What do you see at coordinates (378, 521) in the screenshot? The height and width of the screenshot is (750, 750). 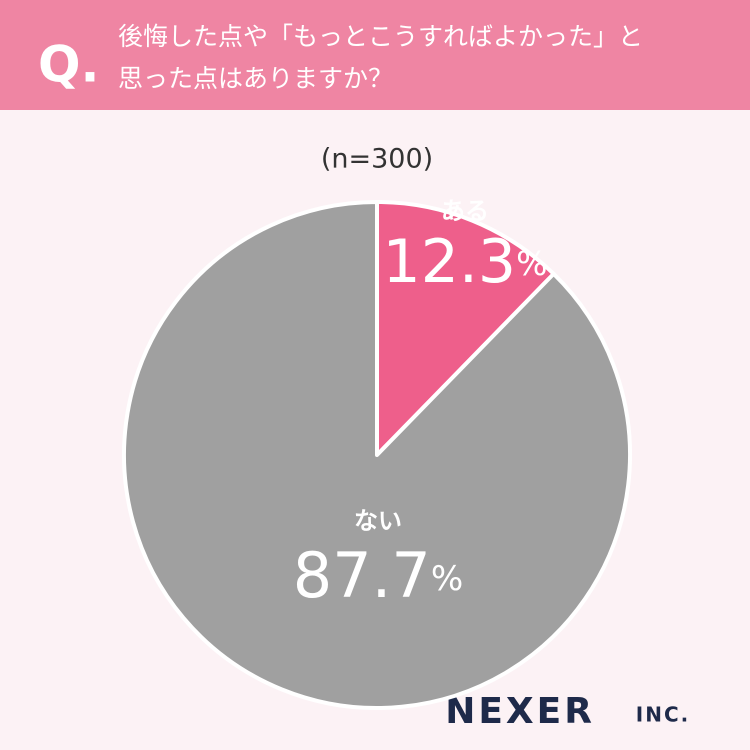 I see `category-label: ない` at bounding box center [378, 521].